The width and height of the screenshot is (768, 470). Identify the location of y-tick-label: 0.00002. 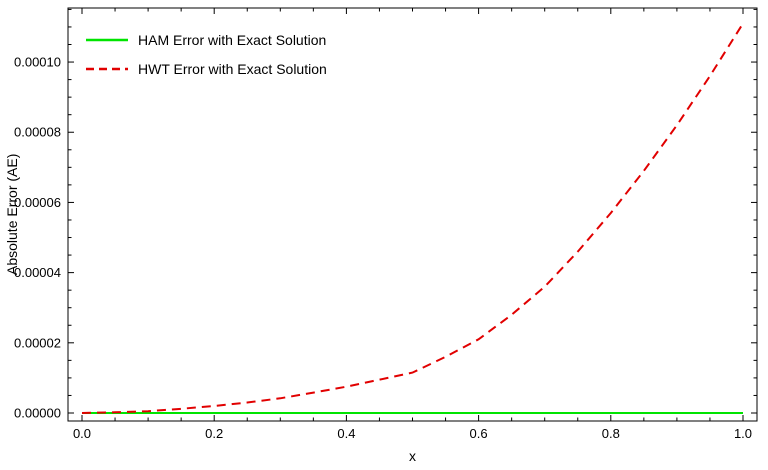
(37, 342).